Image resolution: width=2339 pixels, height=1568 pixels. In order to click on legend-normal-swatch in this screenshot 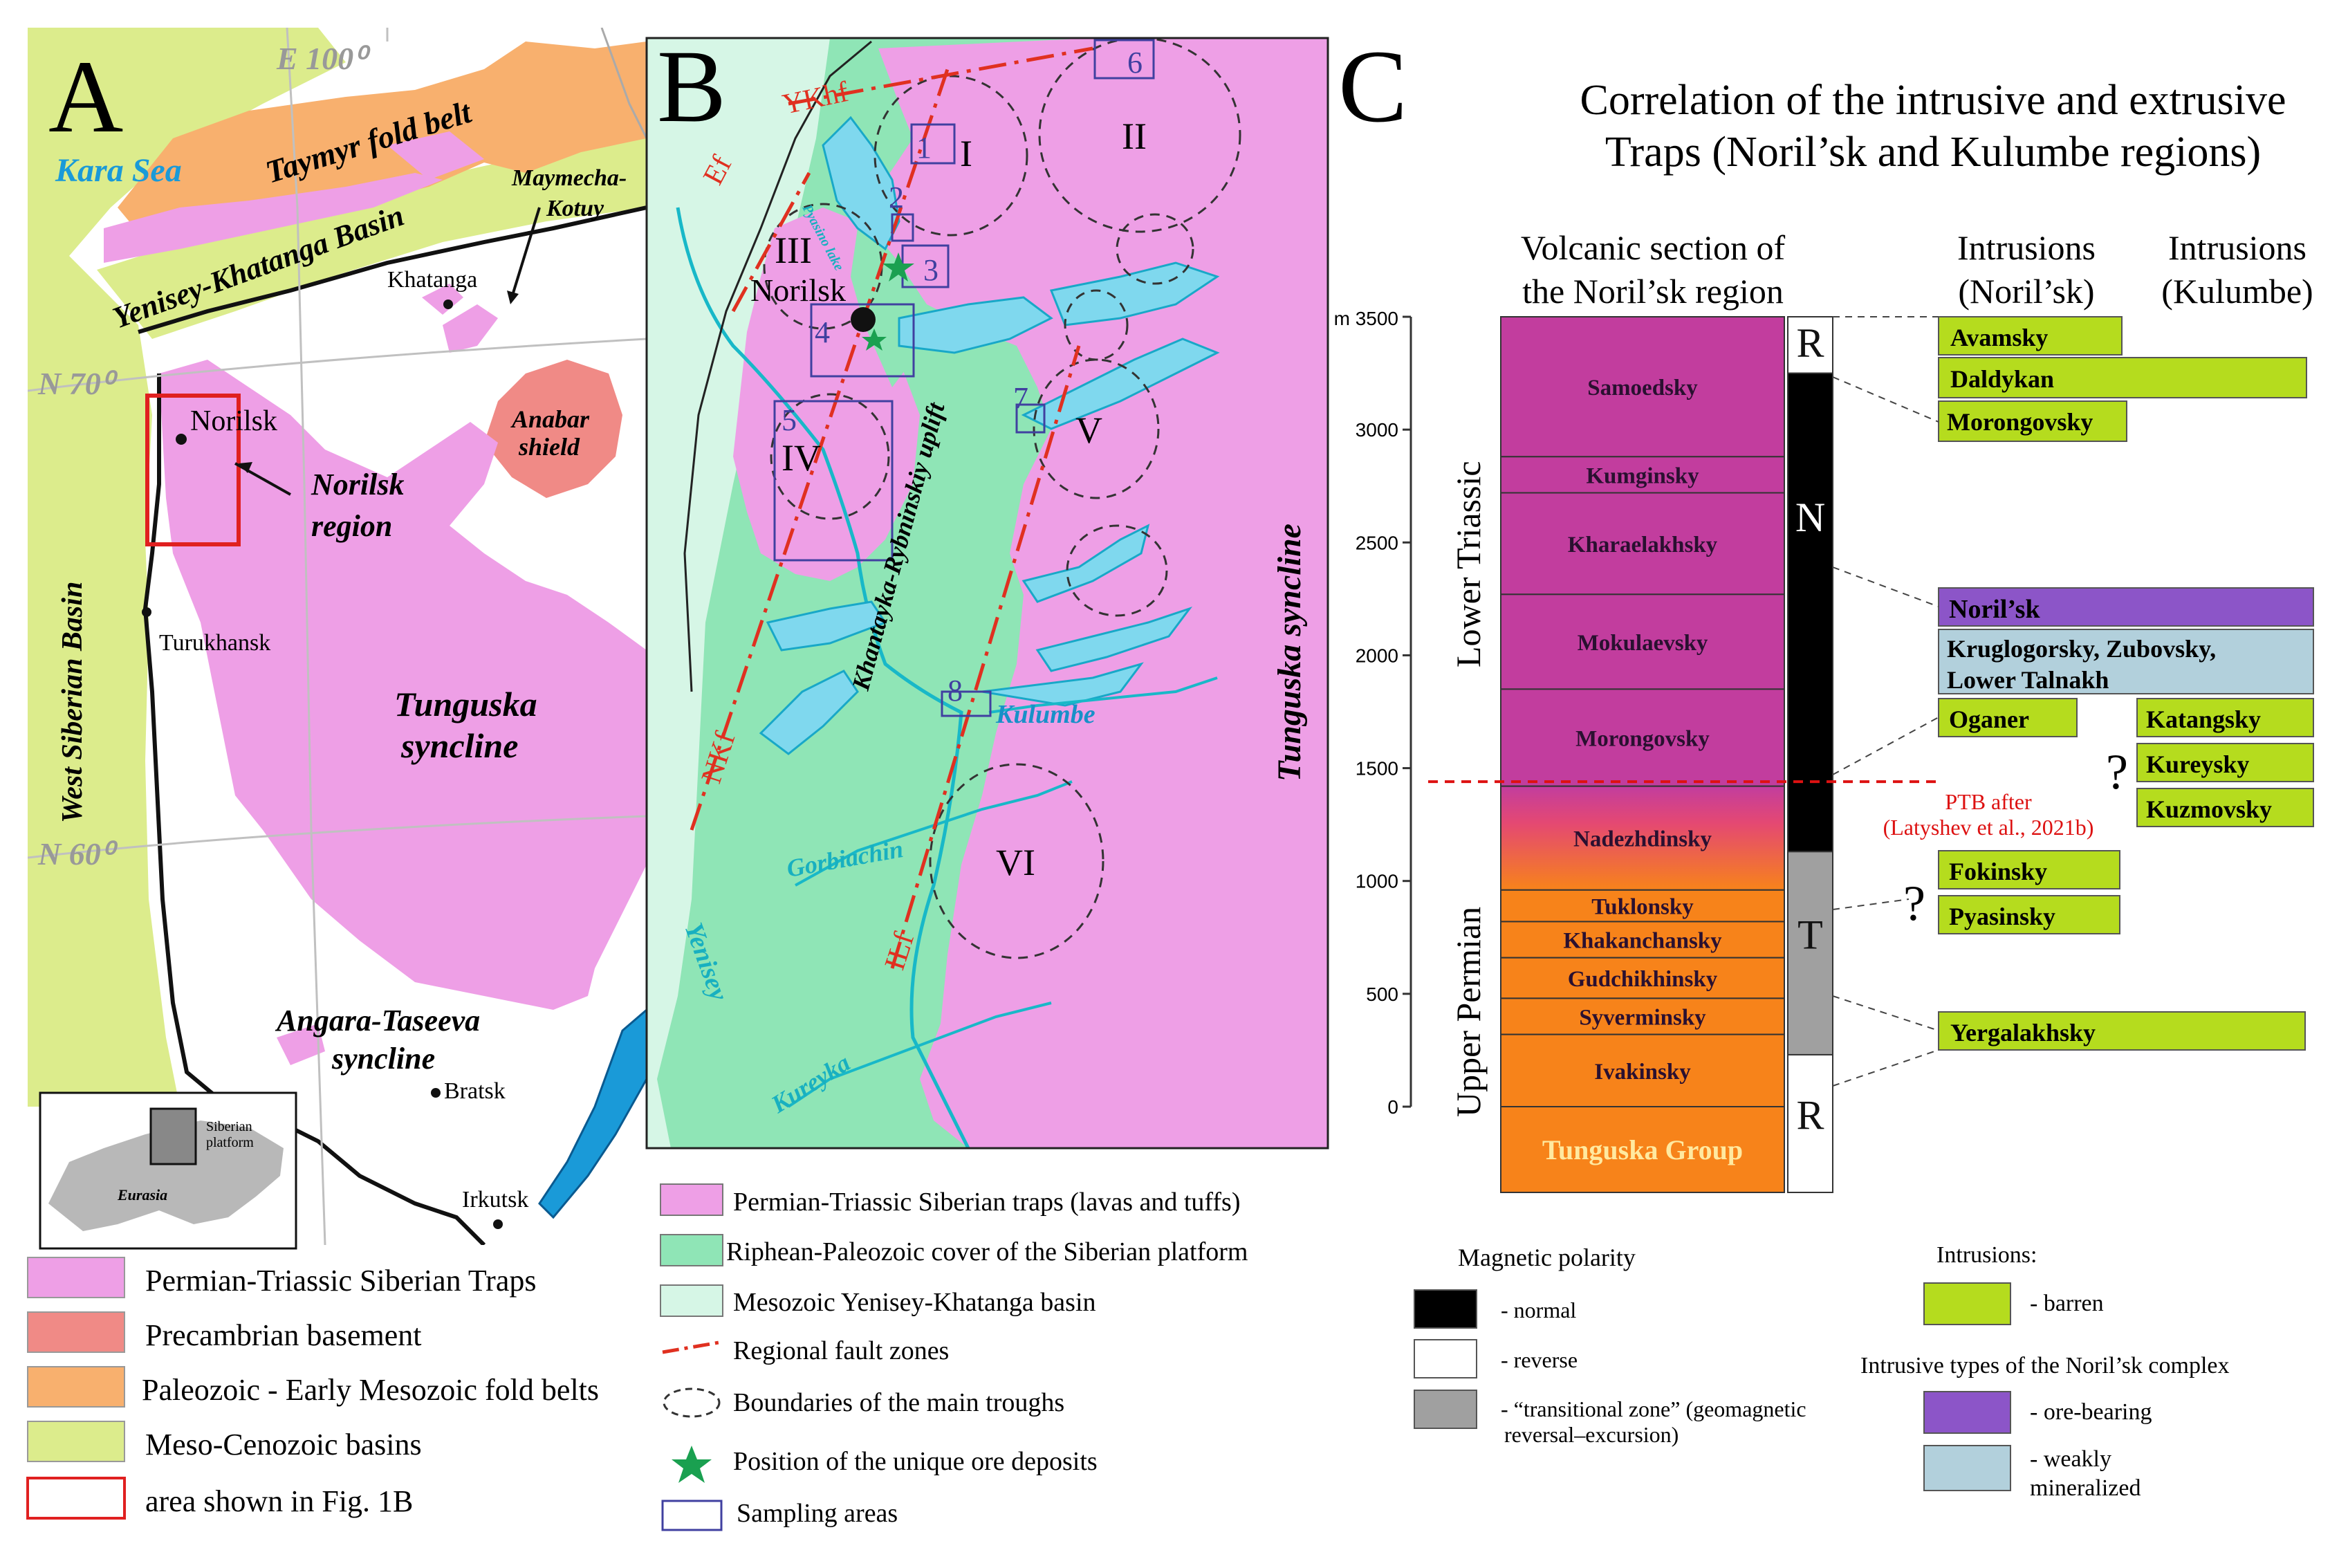, I will do `click(1445, 1309)`.